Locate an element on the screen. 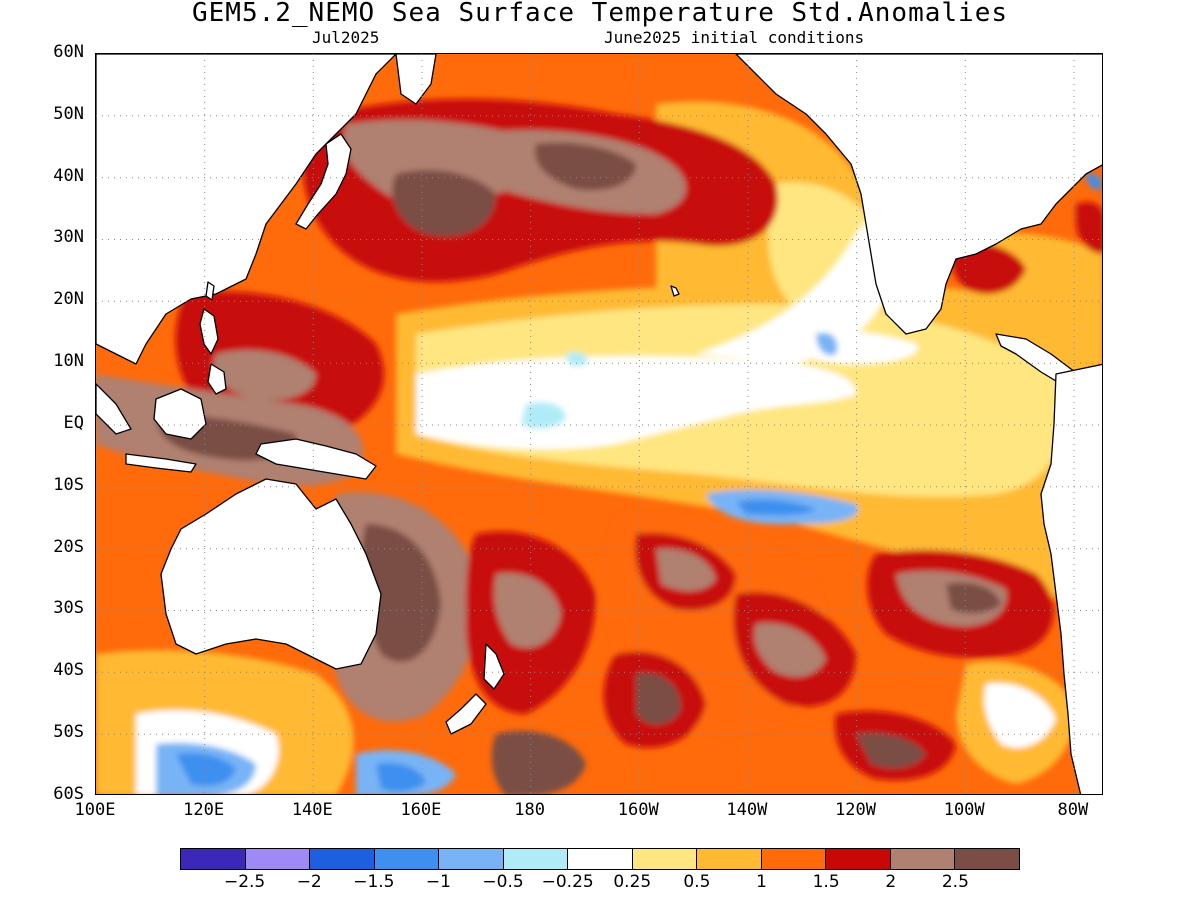 The height and width of the screenshot is (900, 1200). colorbar-label: −2.5 is located at coordinates (244, 882).